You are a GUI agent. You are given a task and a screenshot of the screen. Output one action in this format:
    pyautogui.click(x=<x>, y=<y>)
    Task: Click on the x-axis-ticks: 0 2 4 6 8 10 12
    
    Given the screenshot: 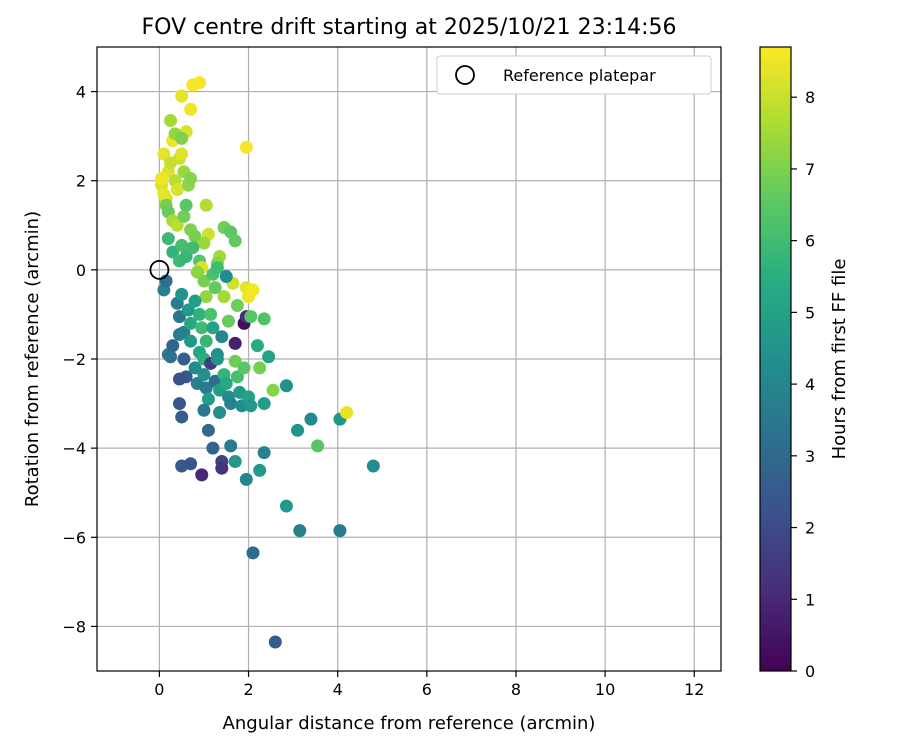 What is the action you would take?
    pyautogui.click(x=429, y=685)
    